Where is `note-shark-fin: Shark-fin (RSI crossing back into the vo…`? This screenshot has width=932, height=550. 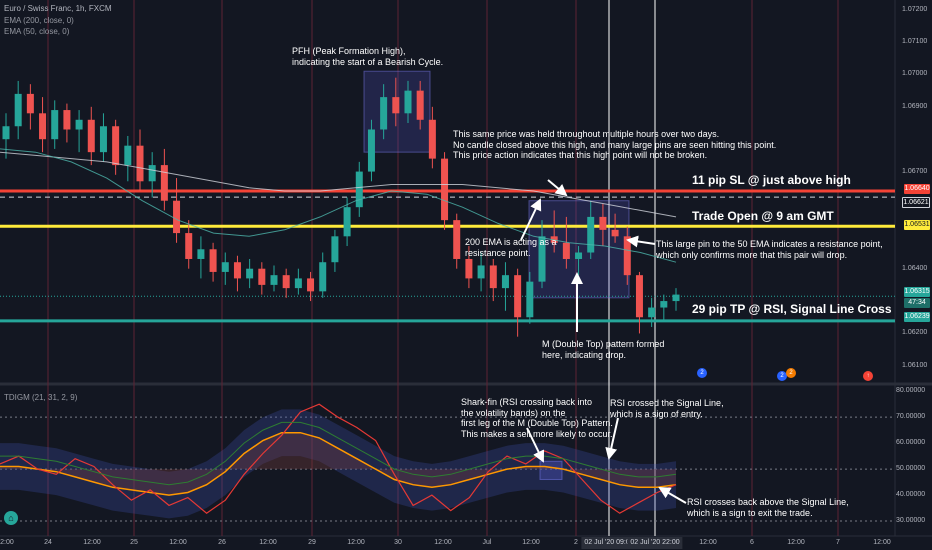
note-shark-fin: Shark-fin (RSI crossing back into the vo… is located at coordinates (537, 418).